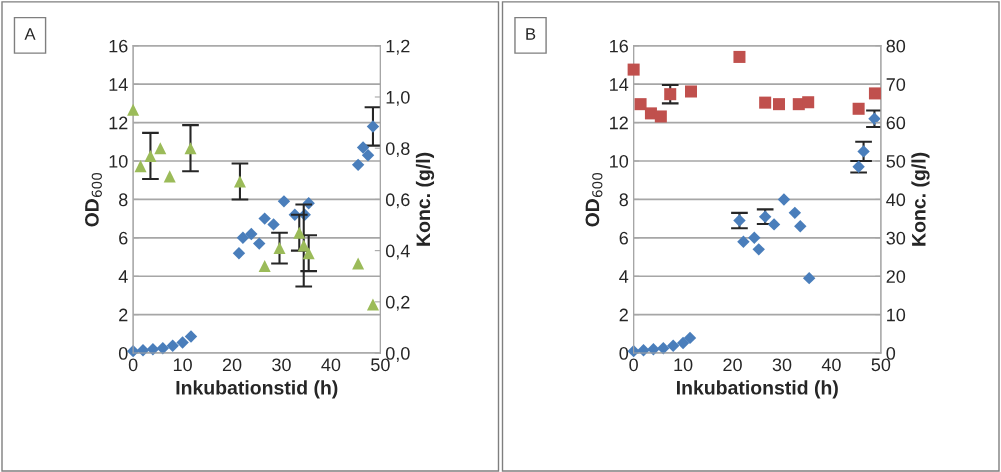  What do you see at coordinates (398, 98) in the screenshot?
I see `y2-tick-label: 1,0` at bounding box center [398, 98].